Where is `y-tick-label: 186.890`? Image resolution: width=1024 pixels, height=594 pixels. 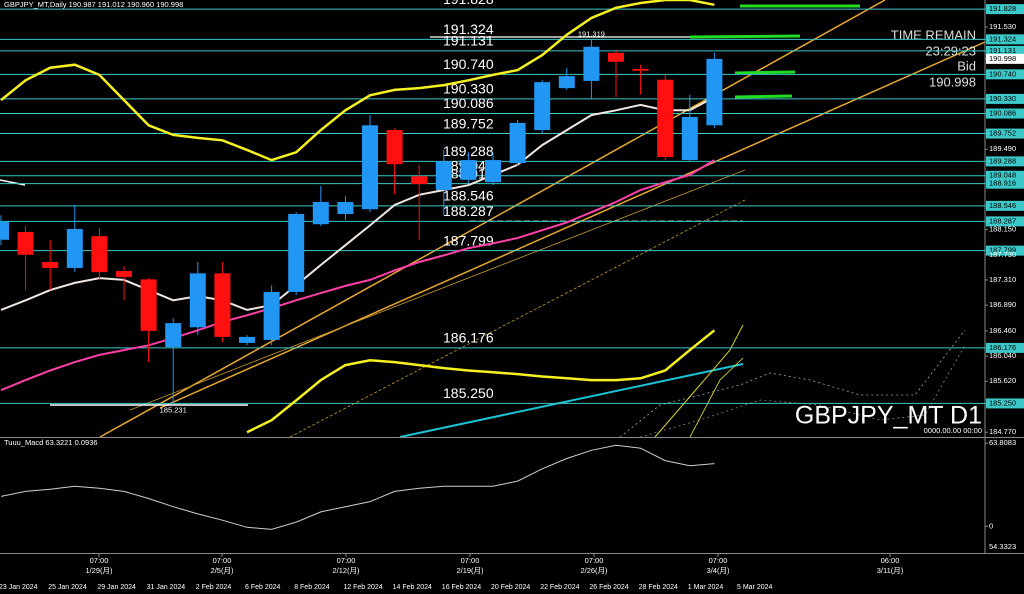 y-tick-label: 186.890 is located at coordinates (1002, 304).